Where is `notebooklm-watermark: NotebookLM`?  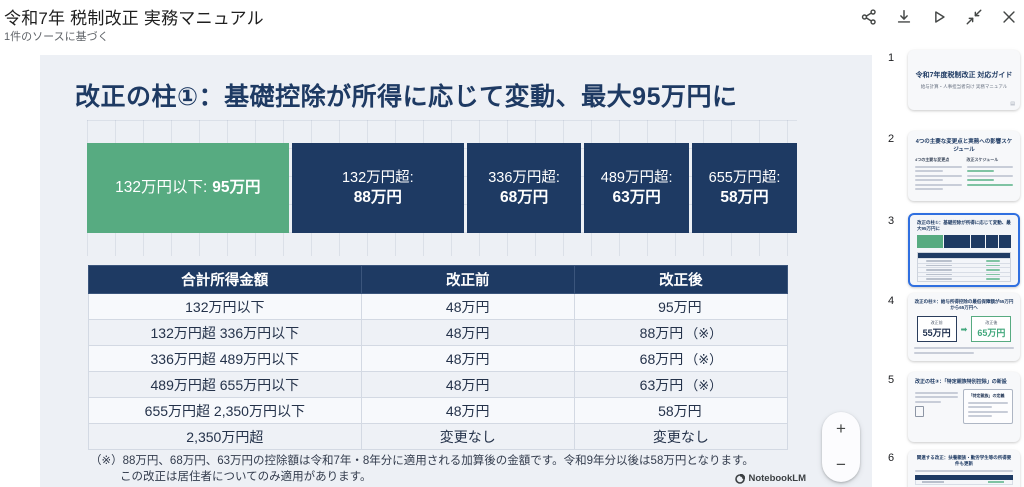
notebooklm-watermark: NotebookLM is located at coordinates (770, 478).